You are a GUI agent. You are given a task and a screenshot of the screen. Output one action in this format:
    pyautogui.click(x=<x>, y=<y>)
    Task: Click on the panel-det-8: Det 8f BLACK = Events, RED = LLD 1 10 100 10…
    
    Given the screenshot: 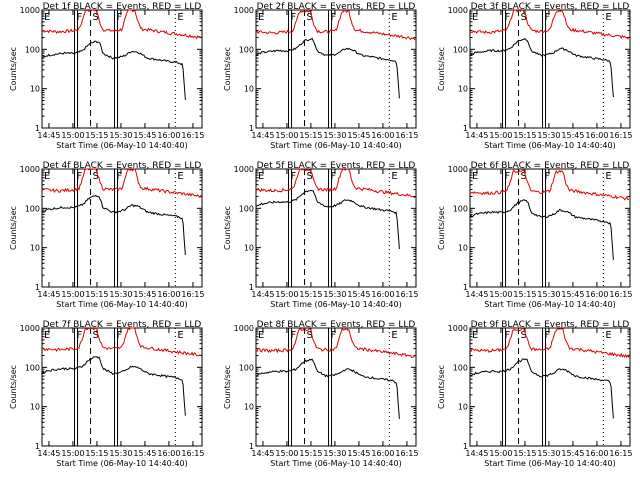 What is the action you would take?
    pyautogui.click(x=320, y=394)
    